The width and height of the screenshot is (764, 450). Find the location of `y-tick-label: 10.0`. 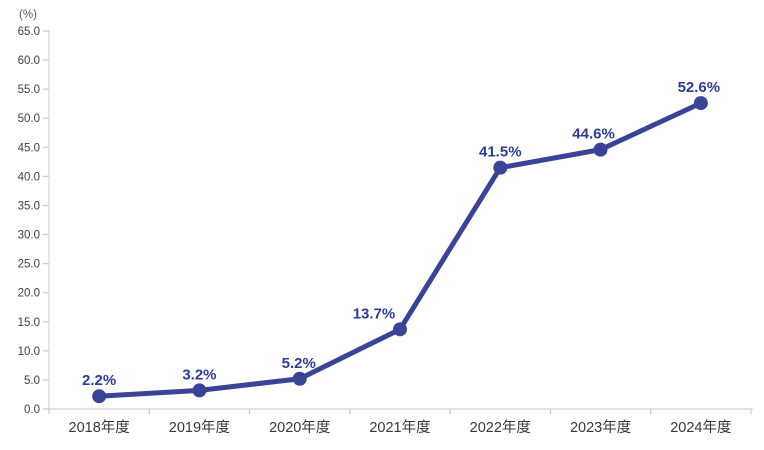

y-tick-label: 10.0 is located at coordinates (29, 352).